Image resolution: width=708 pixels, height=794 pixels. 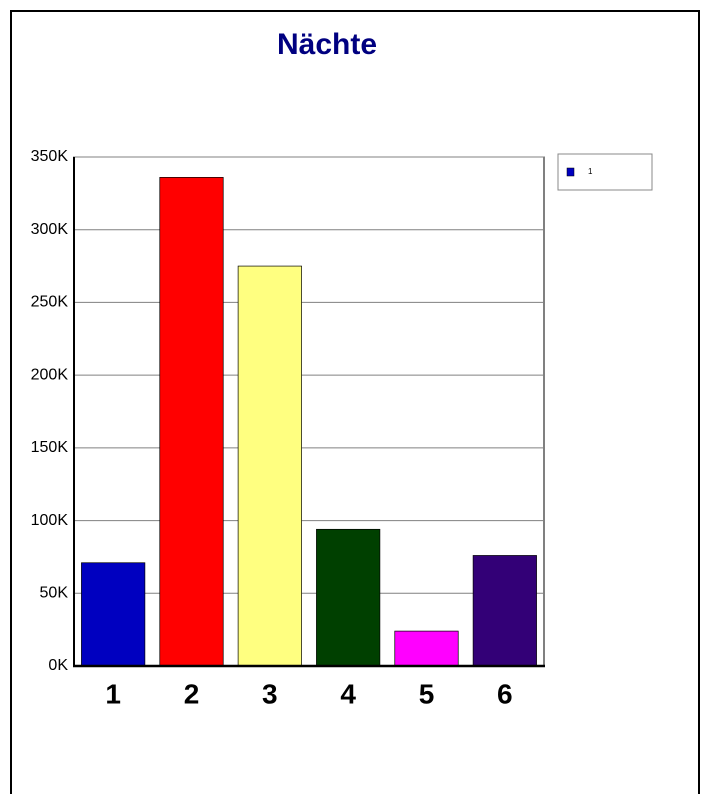 What do you see at coordinates (50, 520) in the screenshot?
I see `y-tick-label: 100K` at bounding box center [50, 520].